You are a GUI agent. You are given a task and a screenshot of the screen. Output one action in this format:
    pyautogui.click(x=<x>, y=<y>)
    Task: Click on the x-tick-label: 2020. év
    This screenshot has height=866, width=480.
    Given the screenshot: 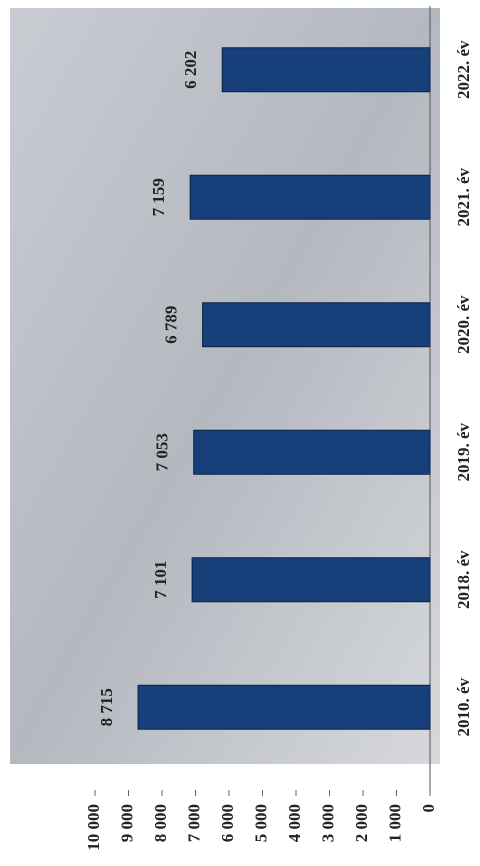 What is the action you would take?
    pyautogui.click(x=463, y=324)
    